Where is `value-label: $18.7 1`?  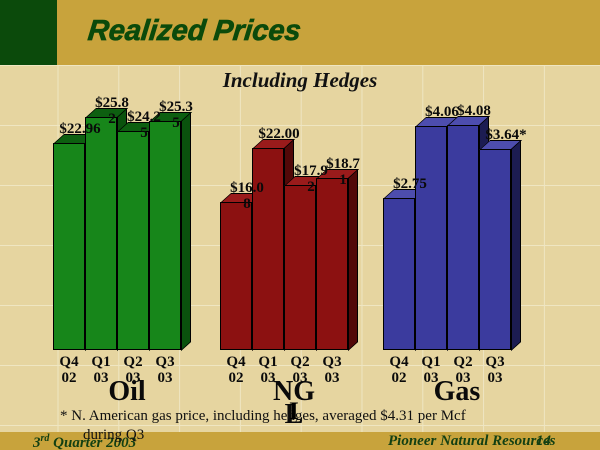
value-label: $18.7 1 is located at coordinates (343, 172).